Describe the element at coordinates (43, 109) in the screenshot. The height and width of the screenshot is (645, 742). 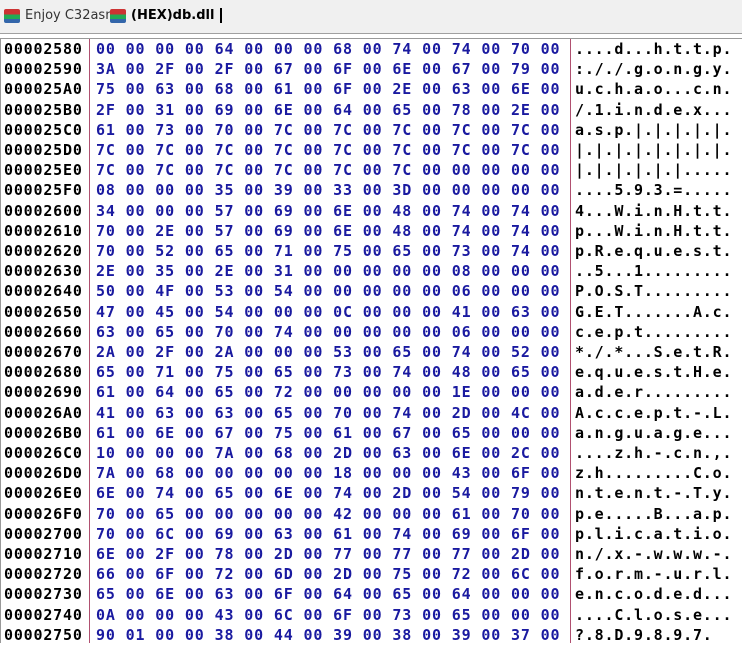
I see `address: 000025B0` at that location.